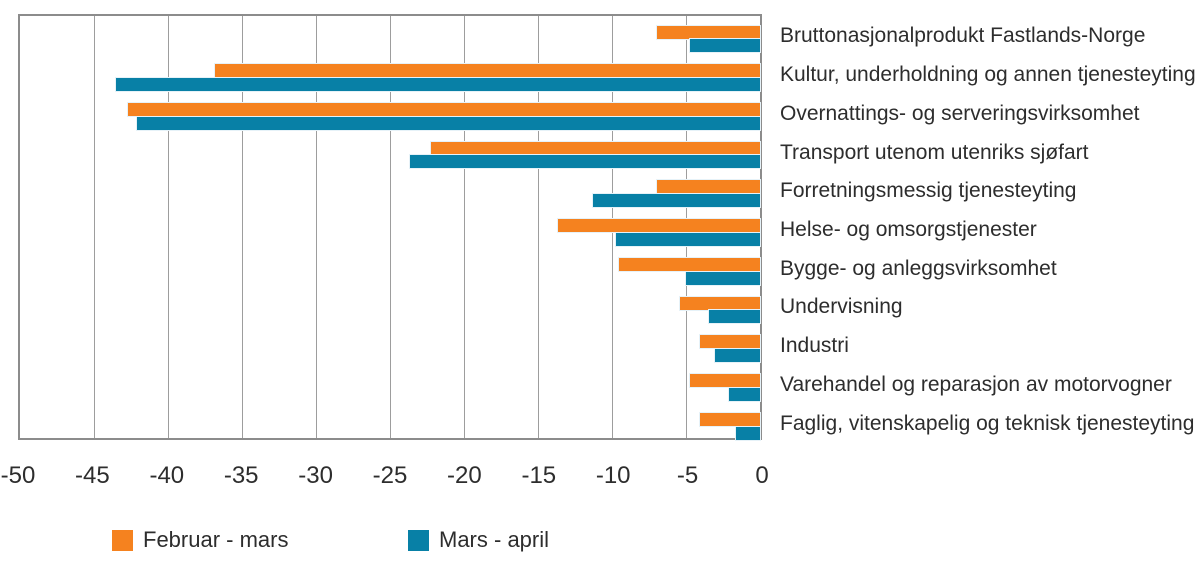 The height and width of the screenshot is (563, 1200). I want to click on legend-swatch-mars-april-icon, so click(418, 540).